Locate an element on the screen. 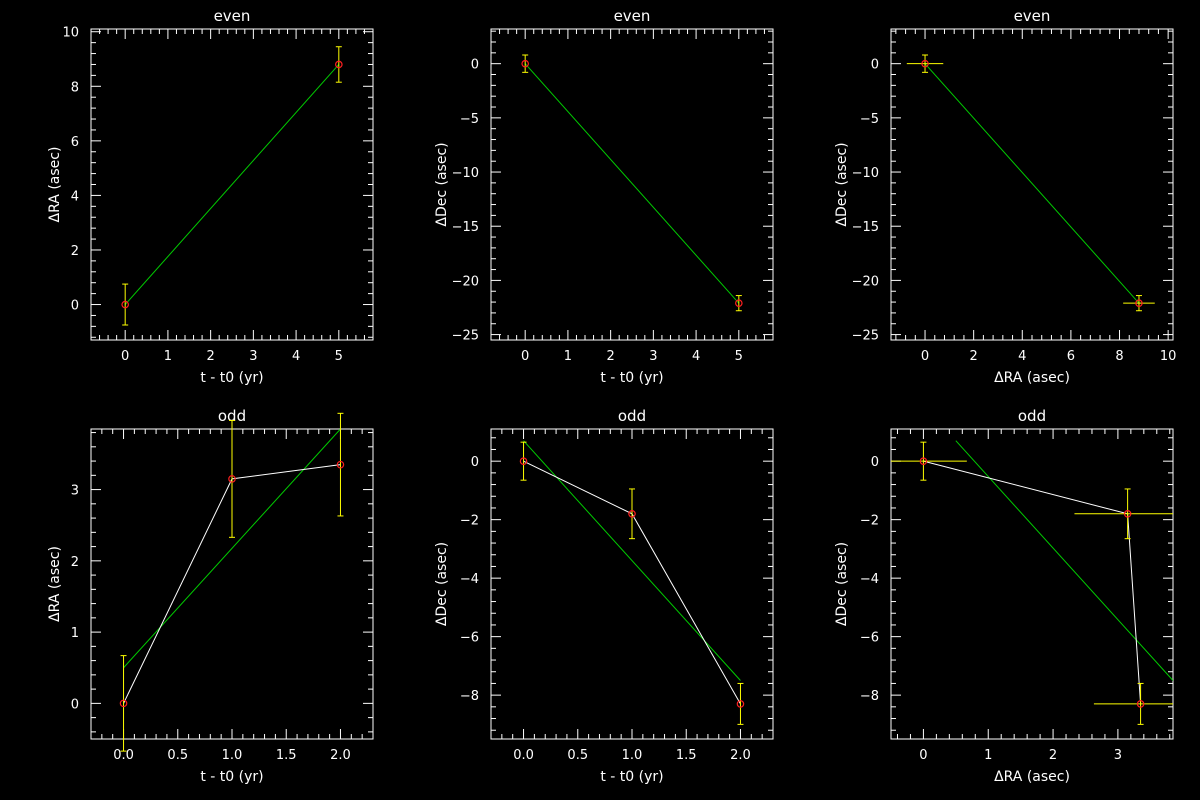 This screenshot has width=1200, height=800. panel-title: odd is located at coordinates (1032, 416).